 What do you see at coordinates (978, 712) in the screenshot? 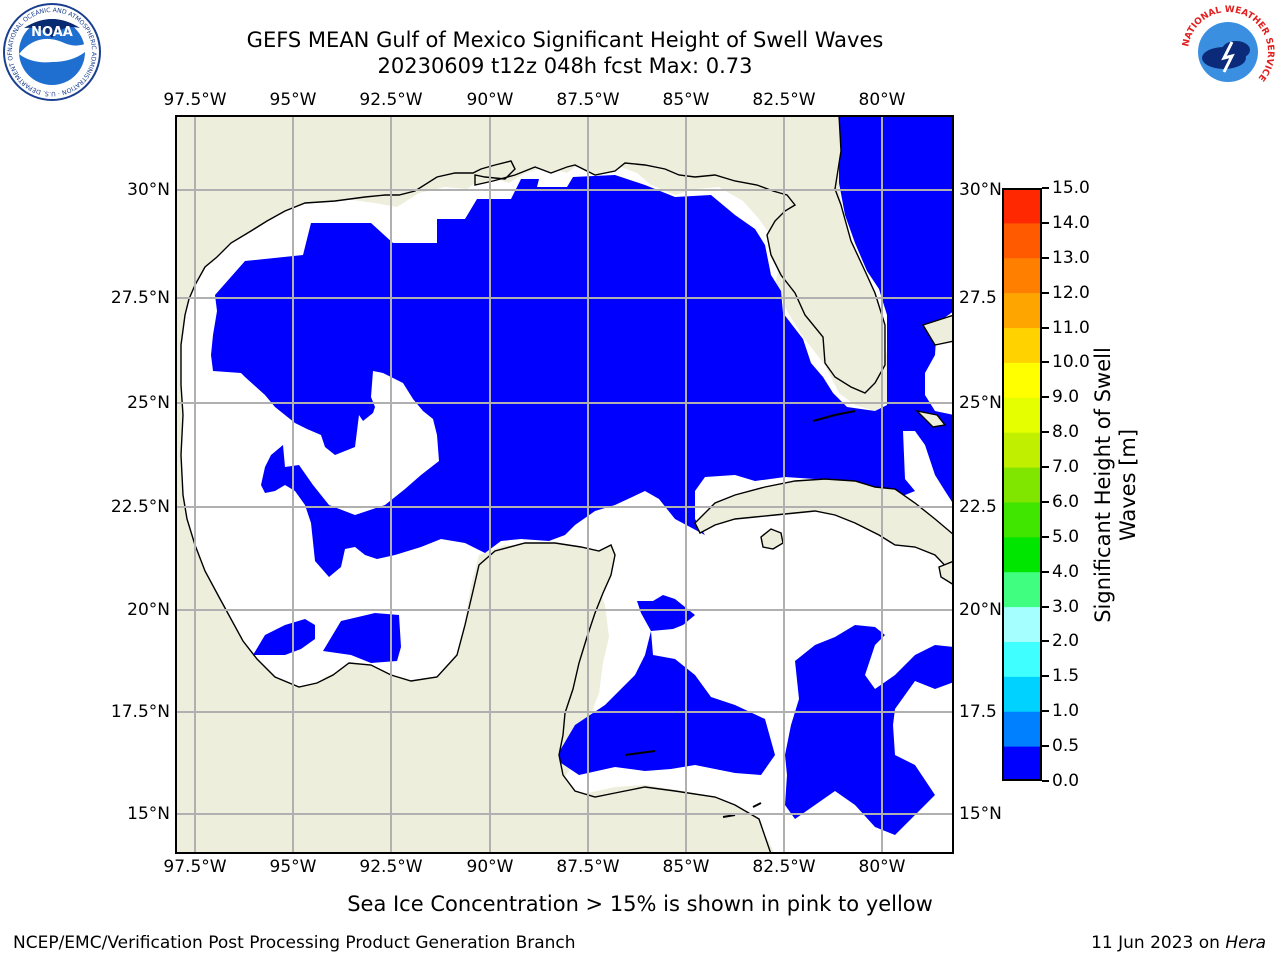
I see `lat-tick-right: 17.5` at bounding box center [978, 712].